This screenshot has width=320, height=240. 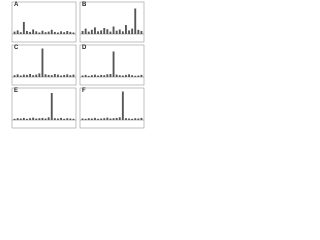 I want to click on panel-label: B, so click(x=84, y=5).